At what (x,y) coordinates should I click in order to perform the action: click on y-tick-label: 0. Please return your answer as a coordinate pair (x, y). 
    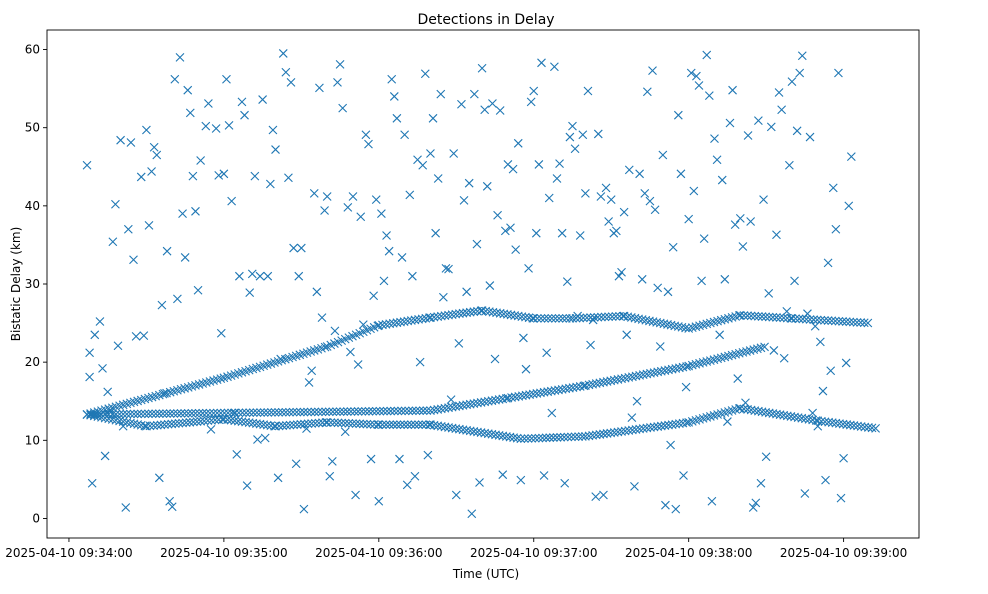
    Looking at the image, I should click on (36, 518).